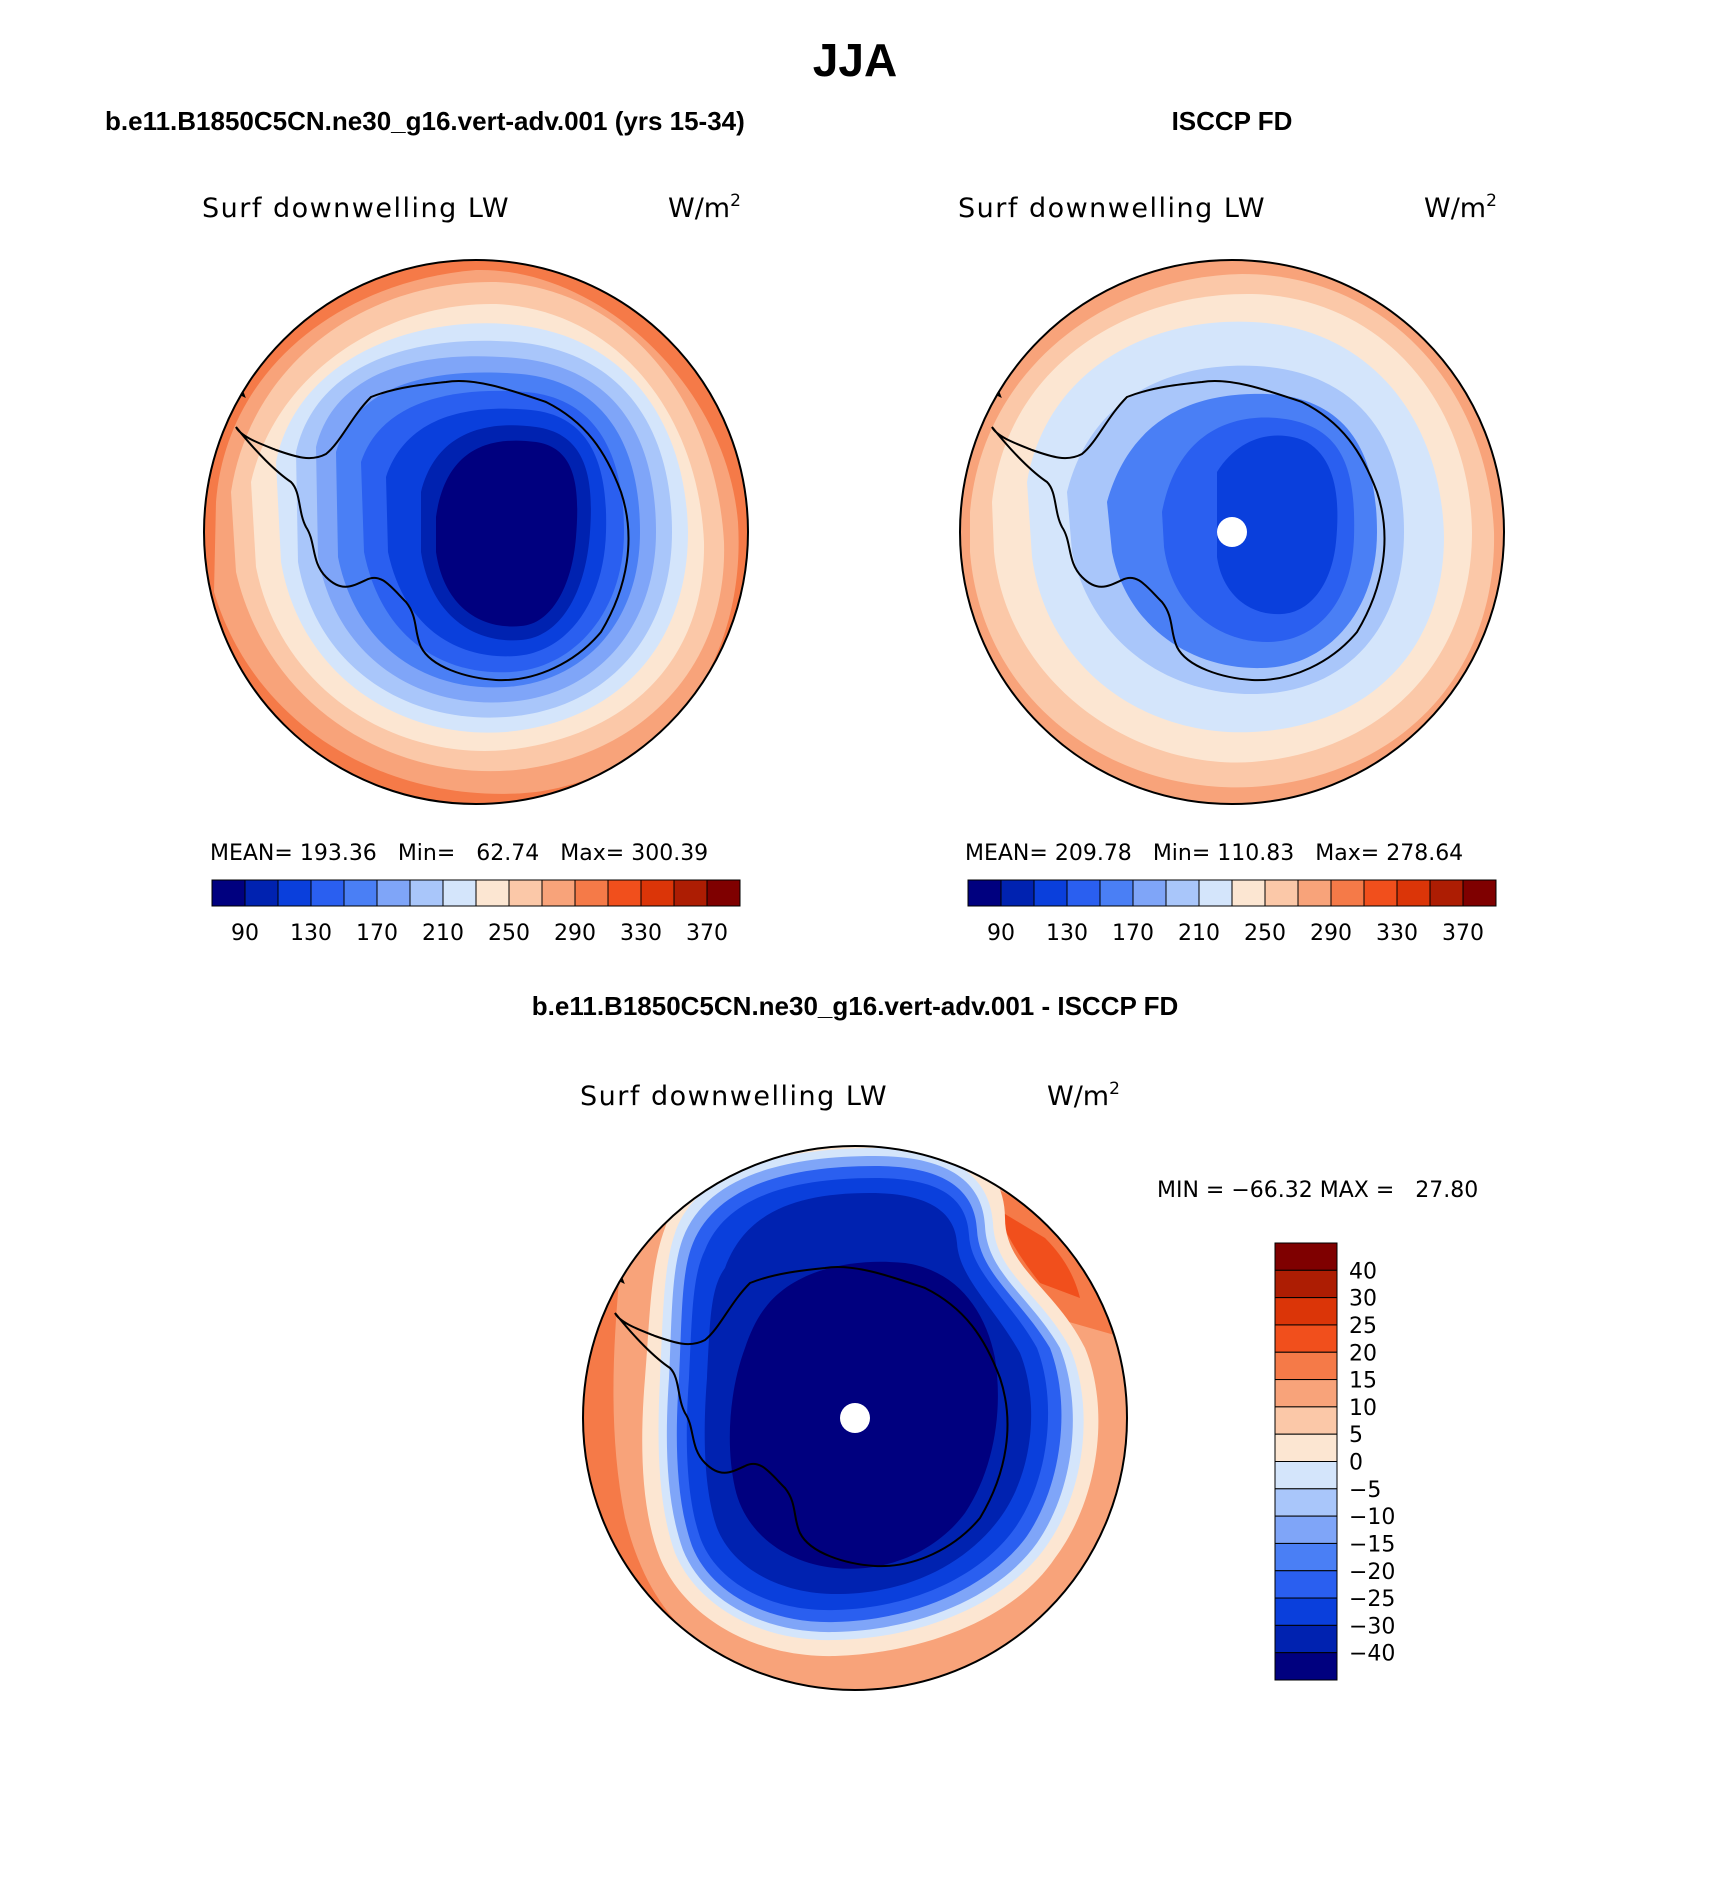 Image resolution: width=1710 pixels, height=1897 pixels. I want to click on polar-map-obs, so click(1232, 532).